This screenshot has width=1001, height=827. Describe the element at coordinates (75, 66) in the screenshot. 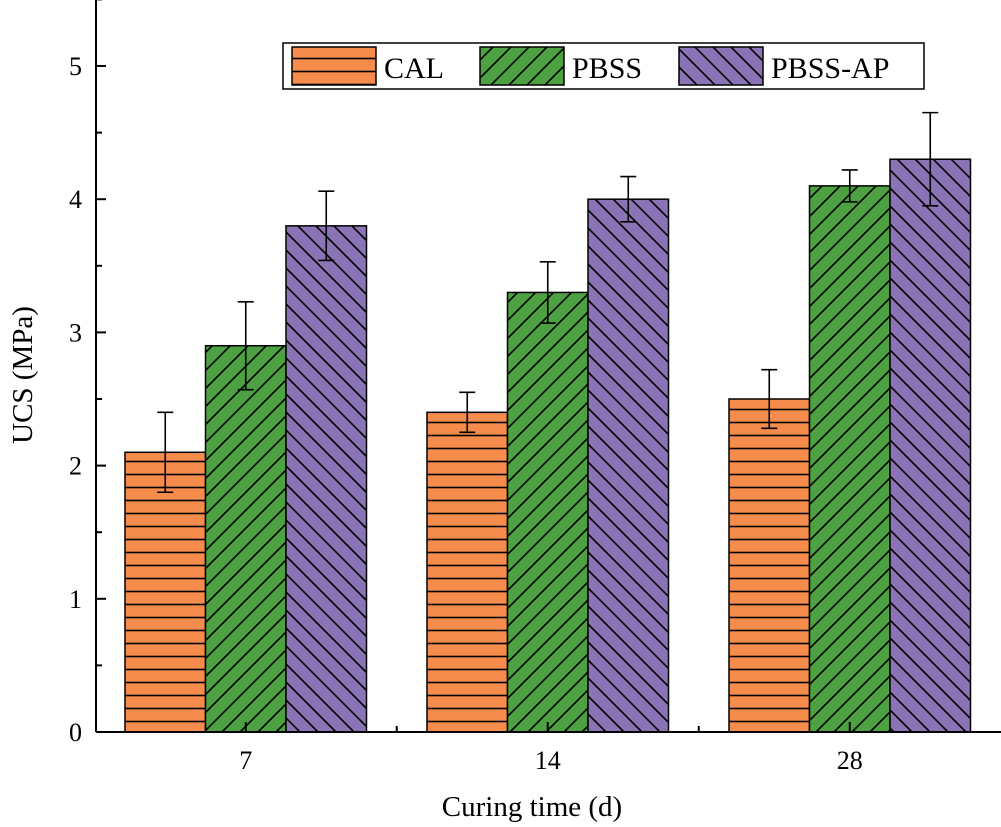

I see `y-tick-label-5: 5` at that location.